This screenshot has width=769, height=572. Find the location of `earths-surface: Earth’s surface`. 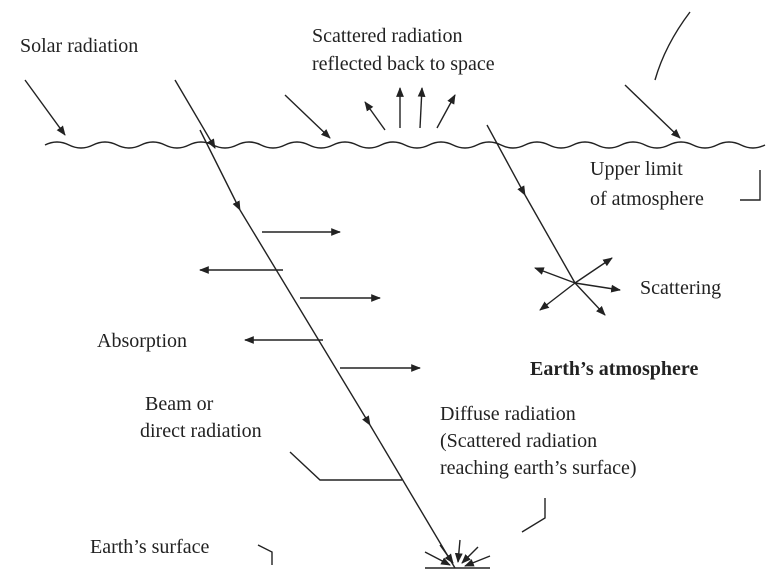

earths-surface: Earth’s surface is located at coordinates (150, 547).